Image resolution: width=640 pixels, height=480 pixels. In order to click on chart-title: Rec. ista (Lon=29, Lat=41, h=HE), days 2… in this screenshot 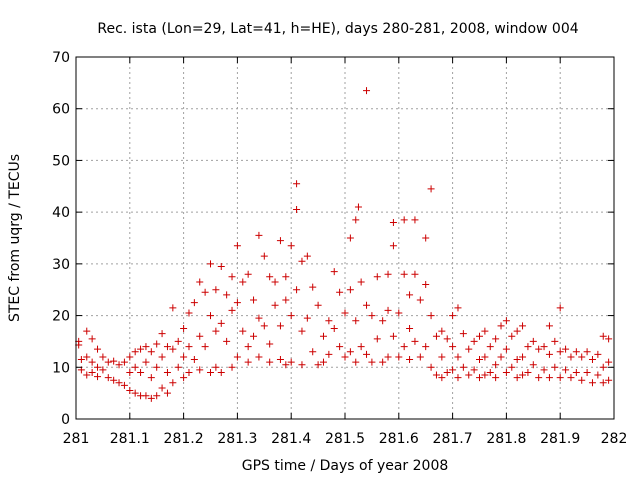, I will do `click(337, 29)`.